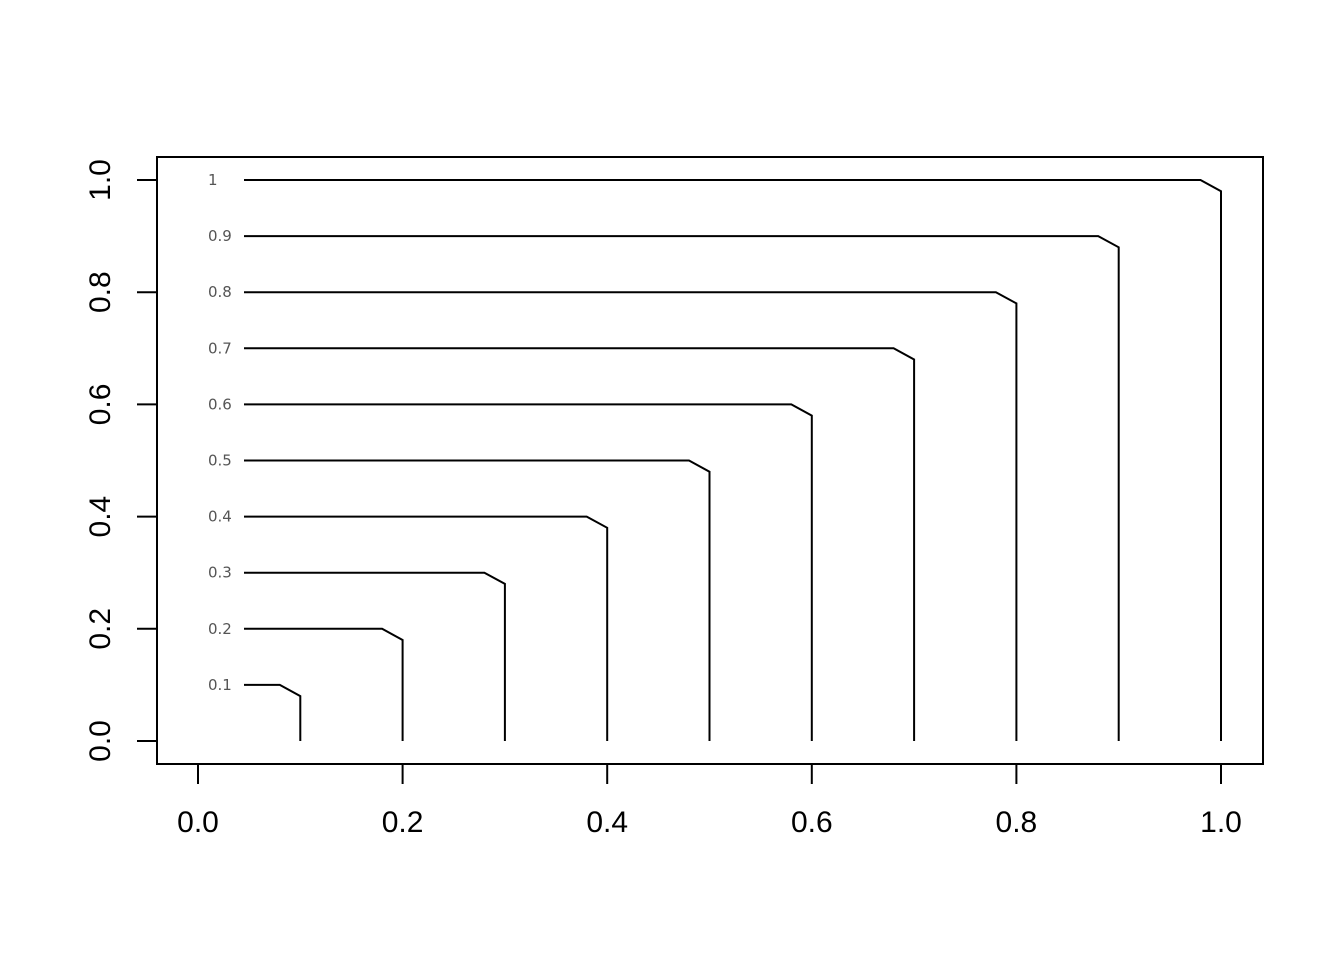 The height and width of the screenshot is (960, 1344). I want to click on x-tick-label: 0.6, so click(812, 822).